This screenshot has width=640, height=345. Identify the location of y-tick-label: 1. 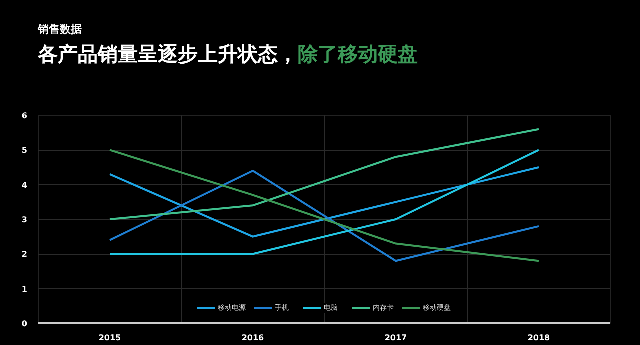
(25, 289).